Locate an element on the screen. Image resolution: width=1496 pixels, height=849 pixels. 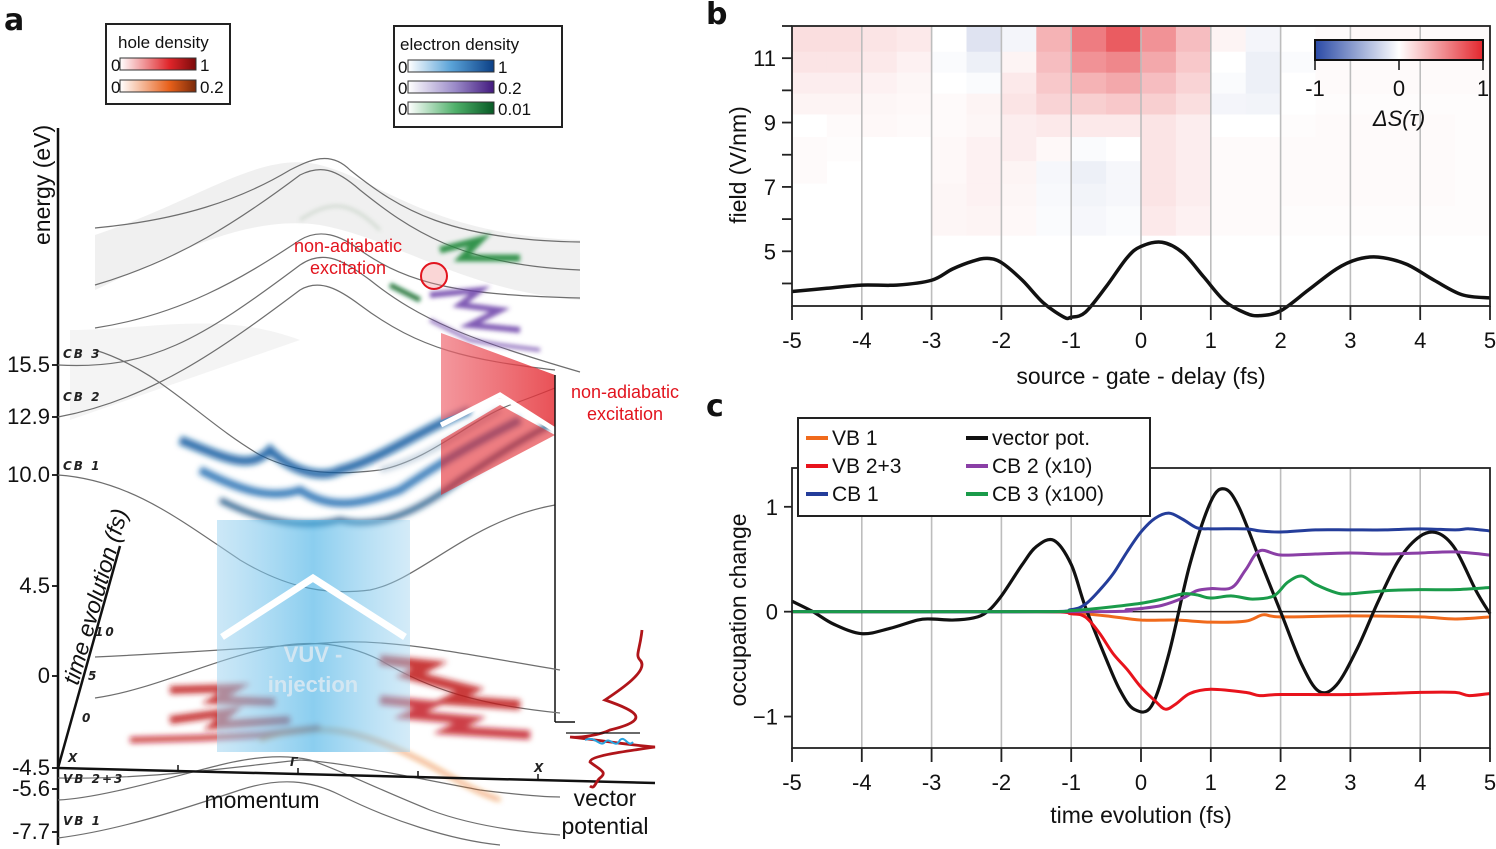
cb3-sheet is located at coordinates (337, 231).